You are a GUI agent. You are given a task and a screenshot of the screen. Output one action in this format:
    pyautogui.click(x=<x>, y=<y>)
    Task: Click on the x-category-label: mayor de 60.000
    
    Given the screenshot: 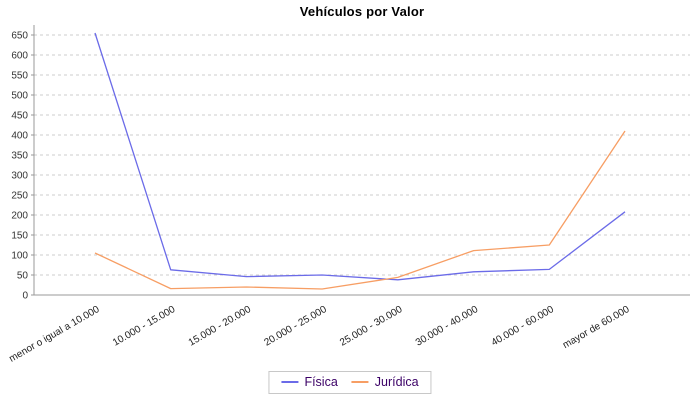 What is the action you would take?
    pyautogui.click(x=596, y=327)
    